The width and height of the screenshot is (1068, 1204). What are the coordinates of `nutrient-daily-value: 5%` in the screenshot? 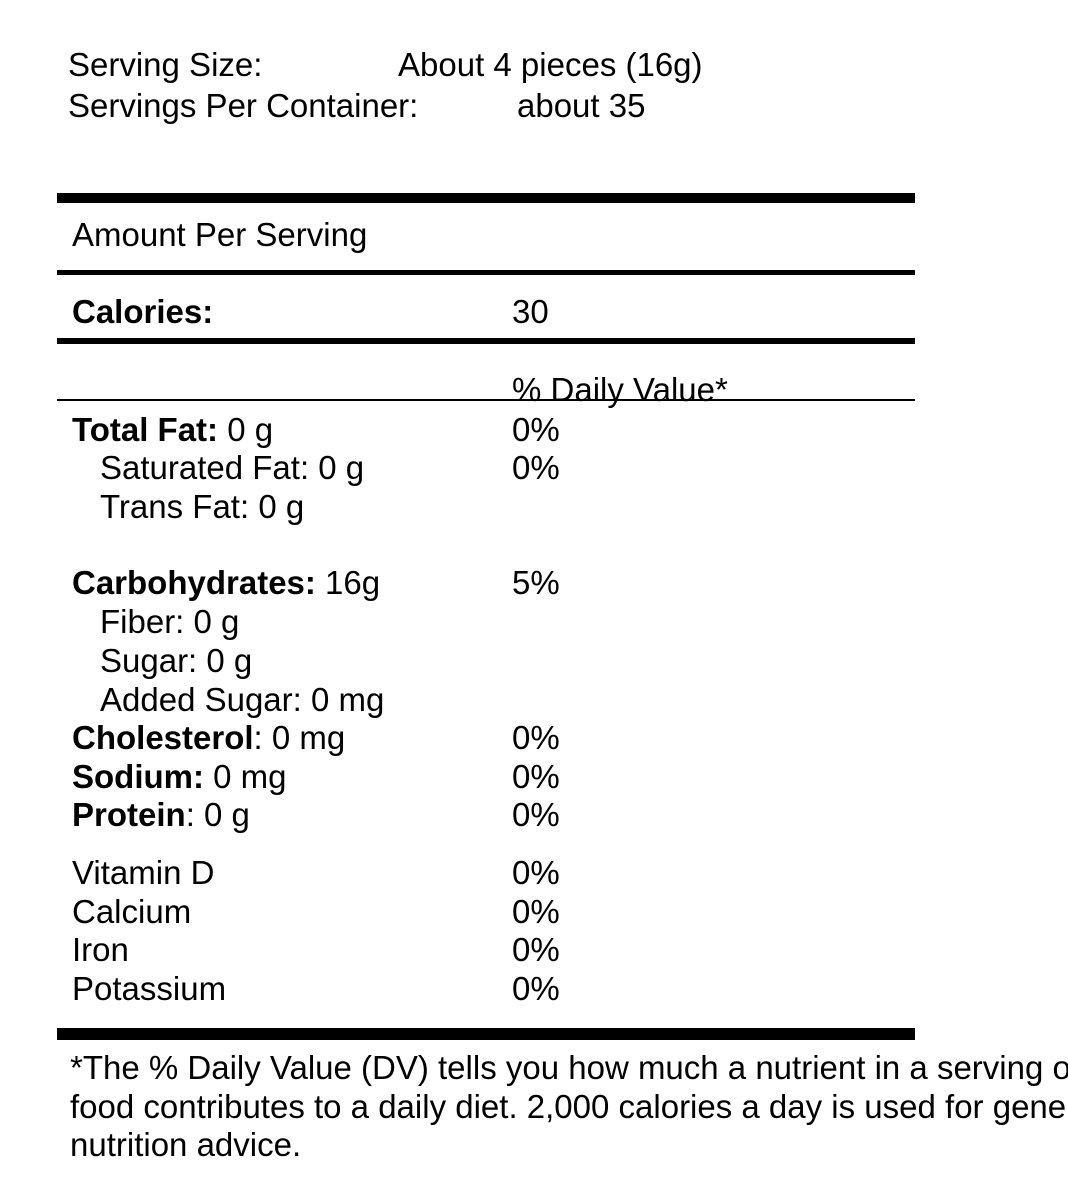 It's located at (536, 582).